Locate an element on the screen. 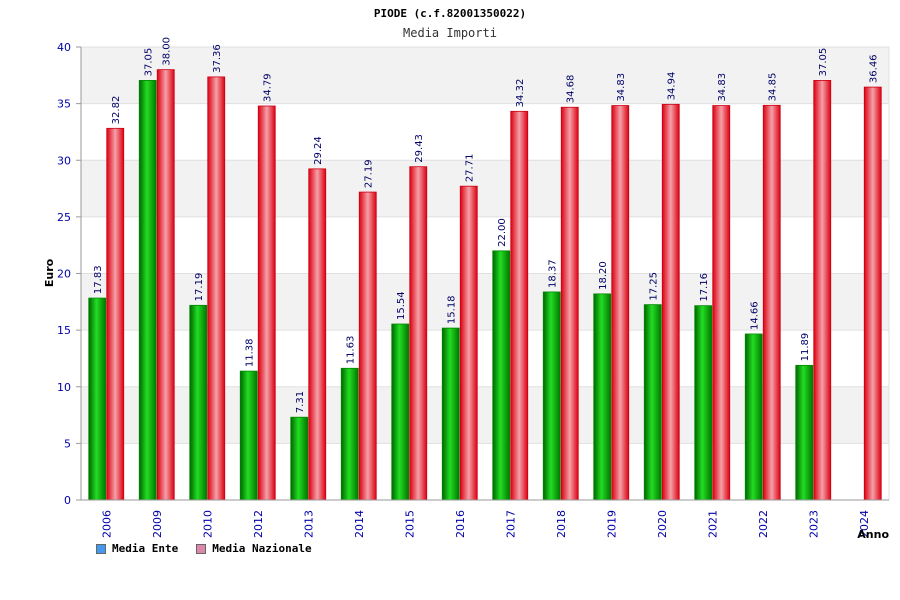 This screenshot has width=900, height=600. data-label: 38.00 is located at coordinates (167, 51).